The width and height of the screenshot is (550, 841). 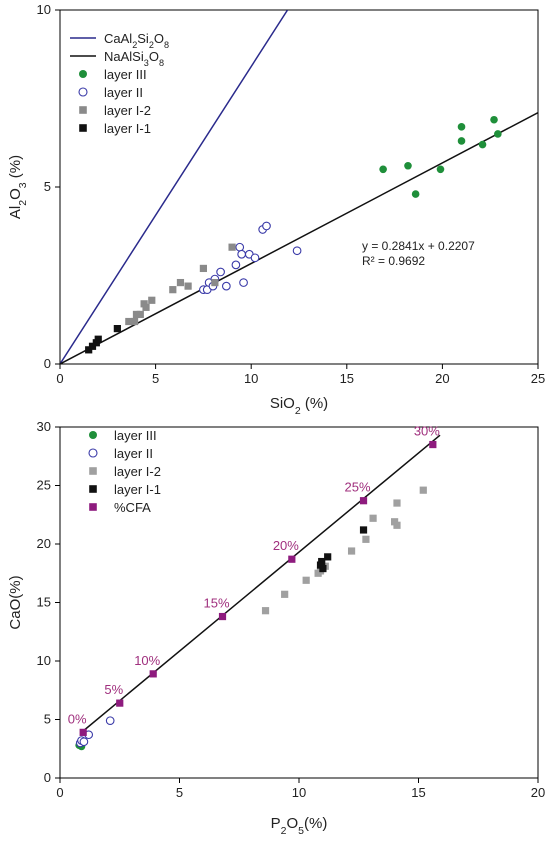 What do you see at coordinates (134, 58) in the screenshot?
I see `legend-label: NaAlSi3O8` at bounding box center [134, 58].